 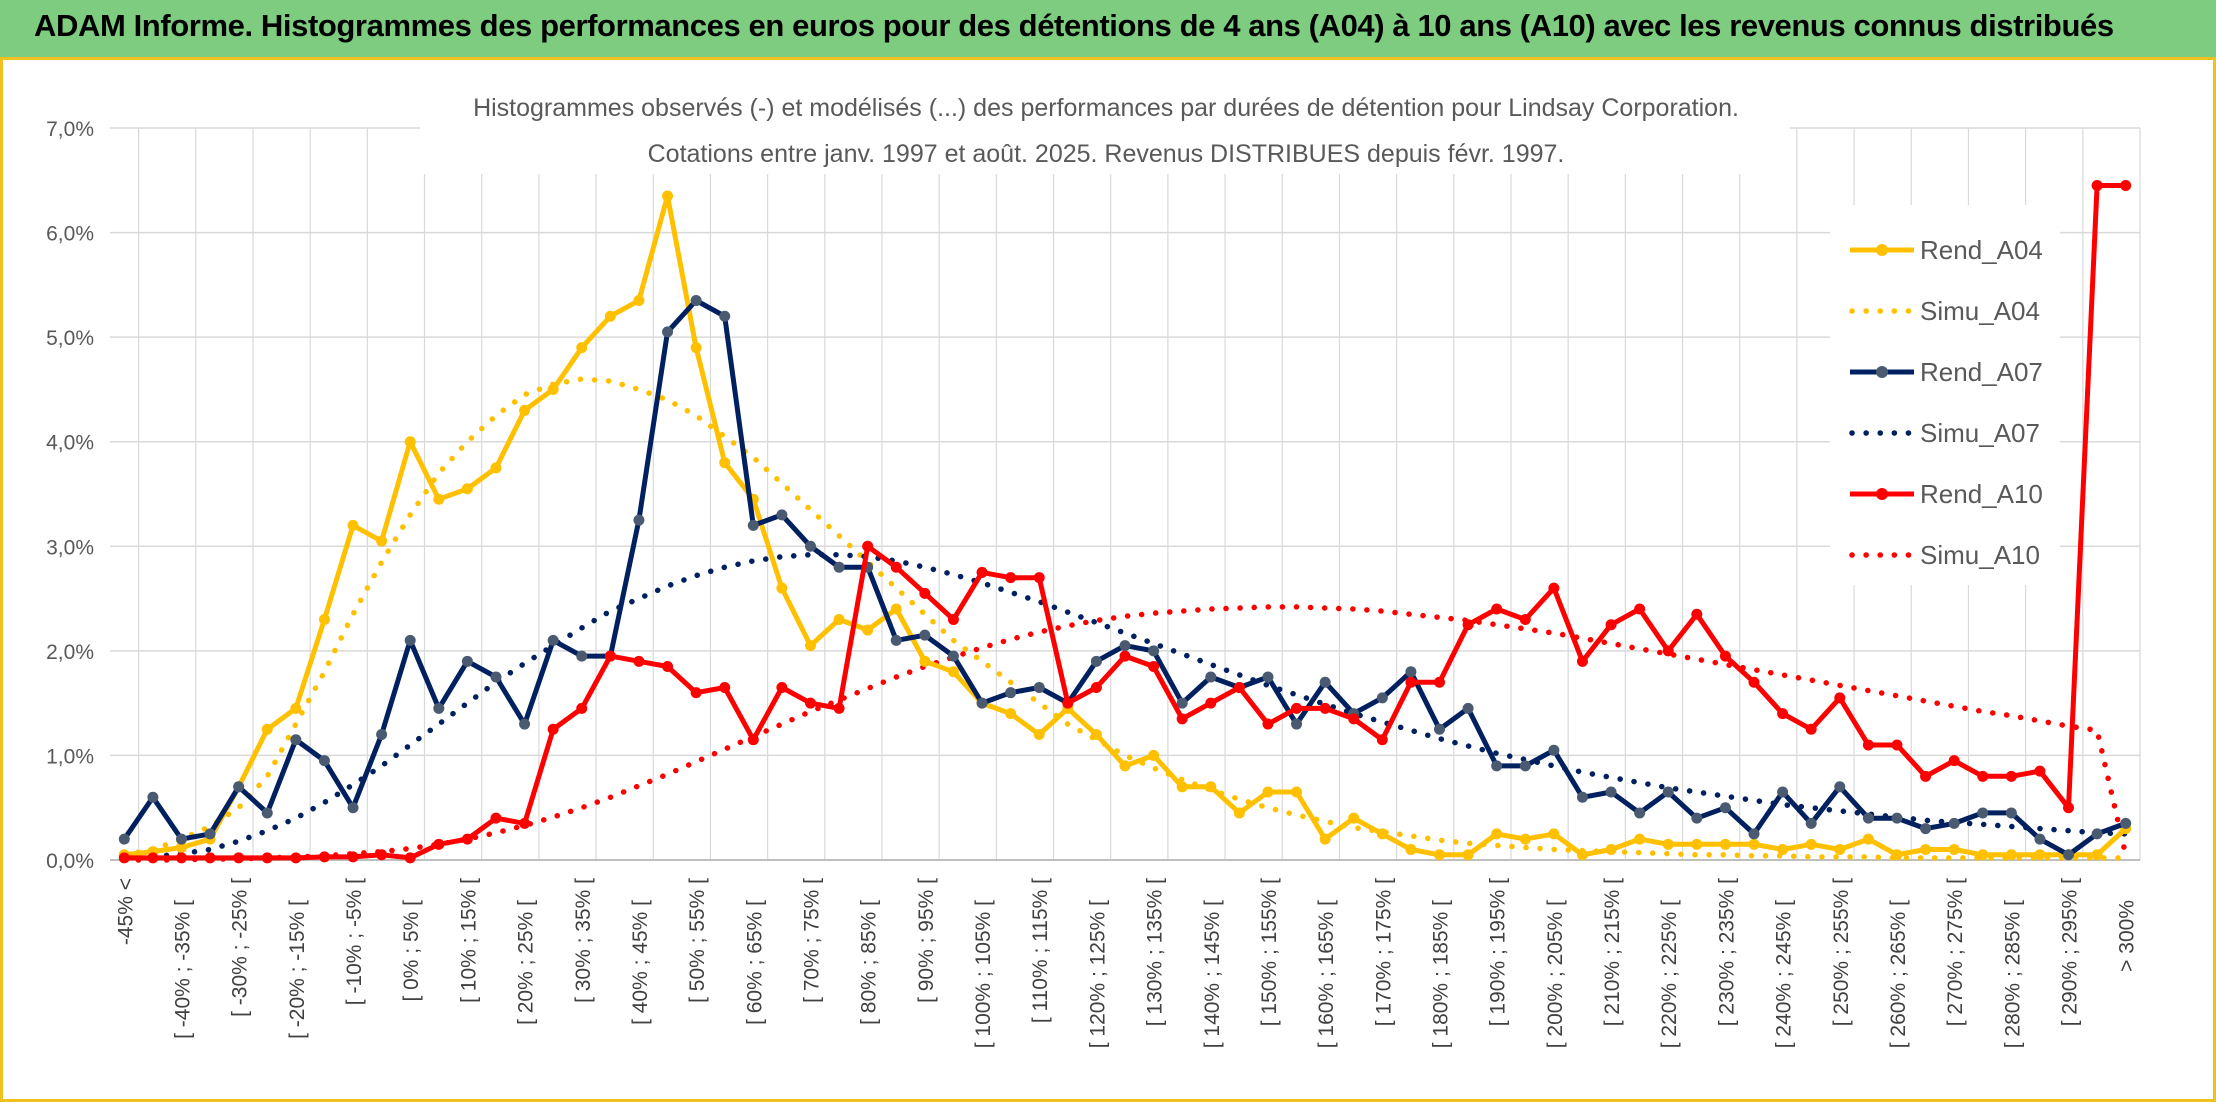 I want to click on x-tick-label: [ 200% ; 205% [, so click(x=1555, y=974).